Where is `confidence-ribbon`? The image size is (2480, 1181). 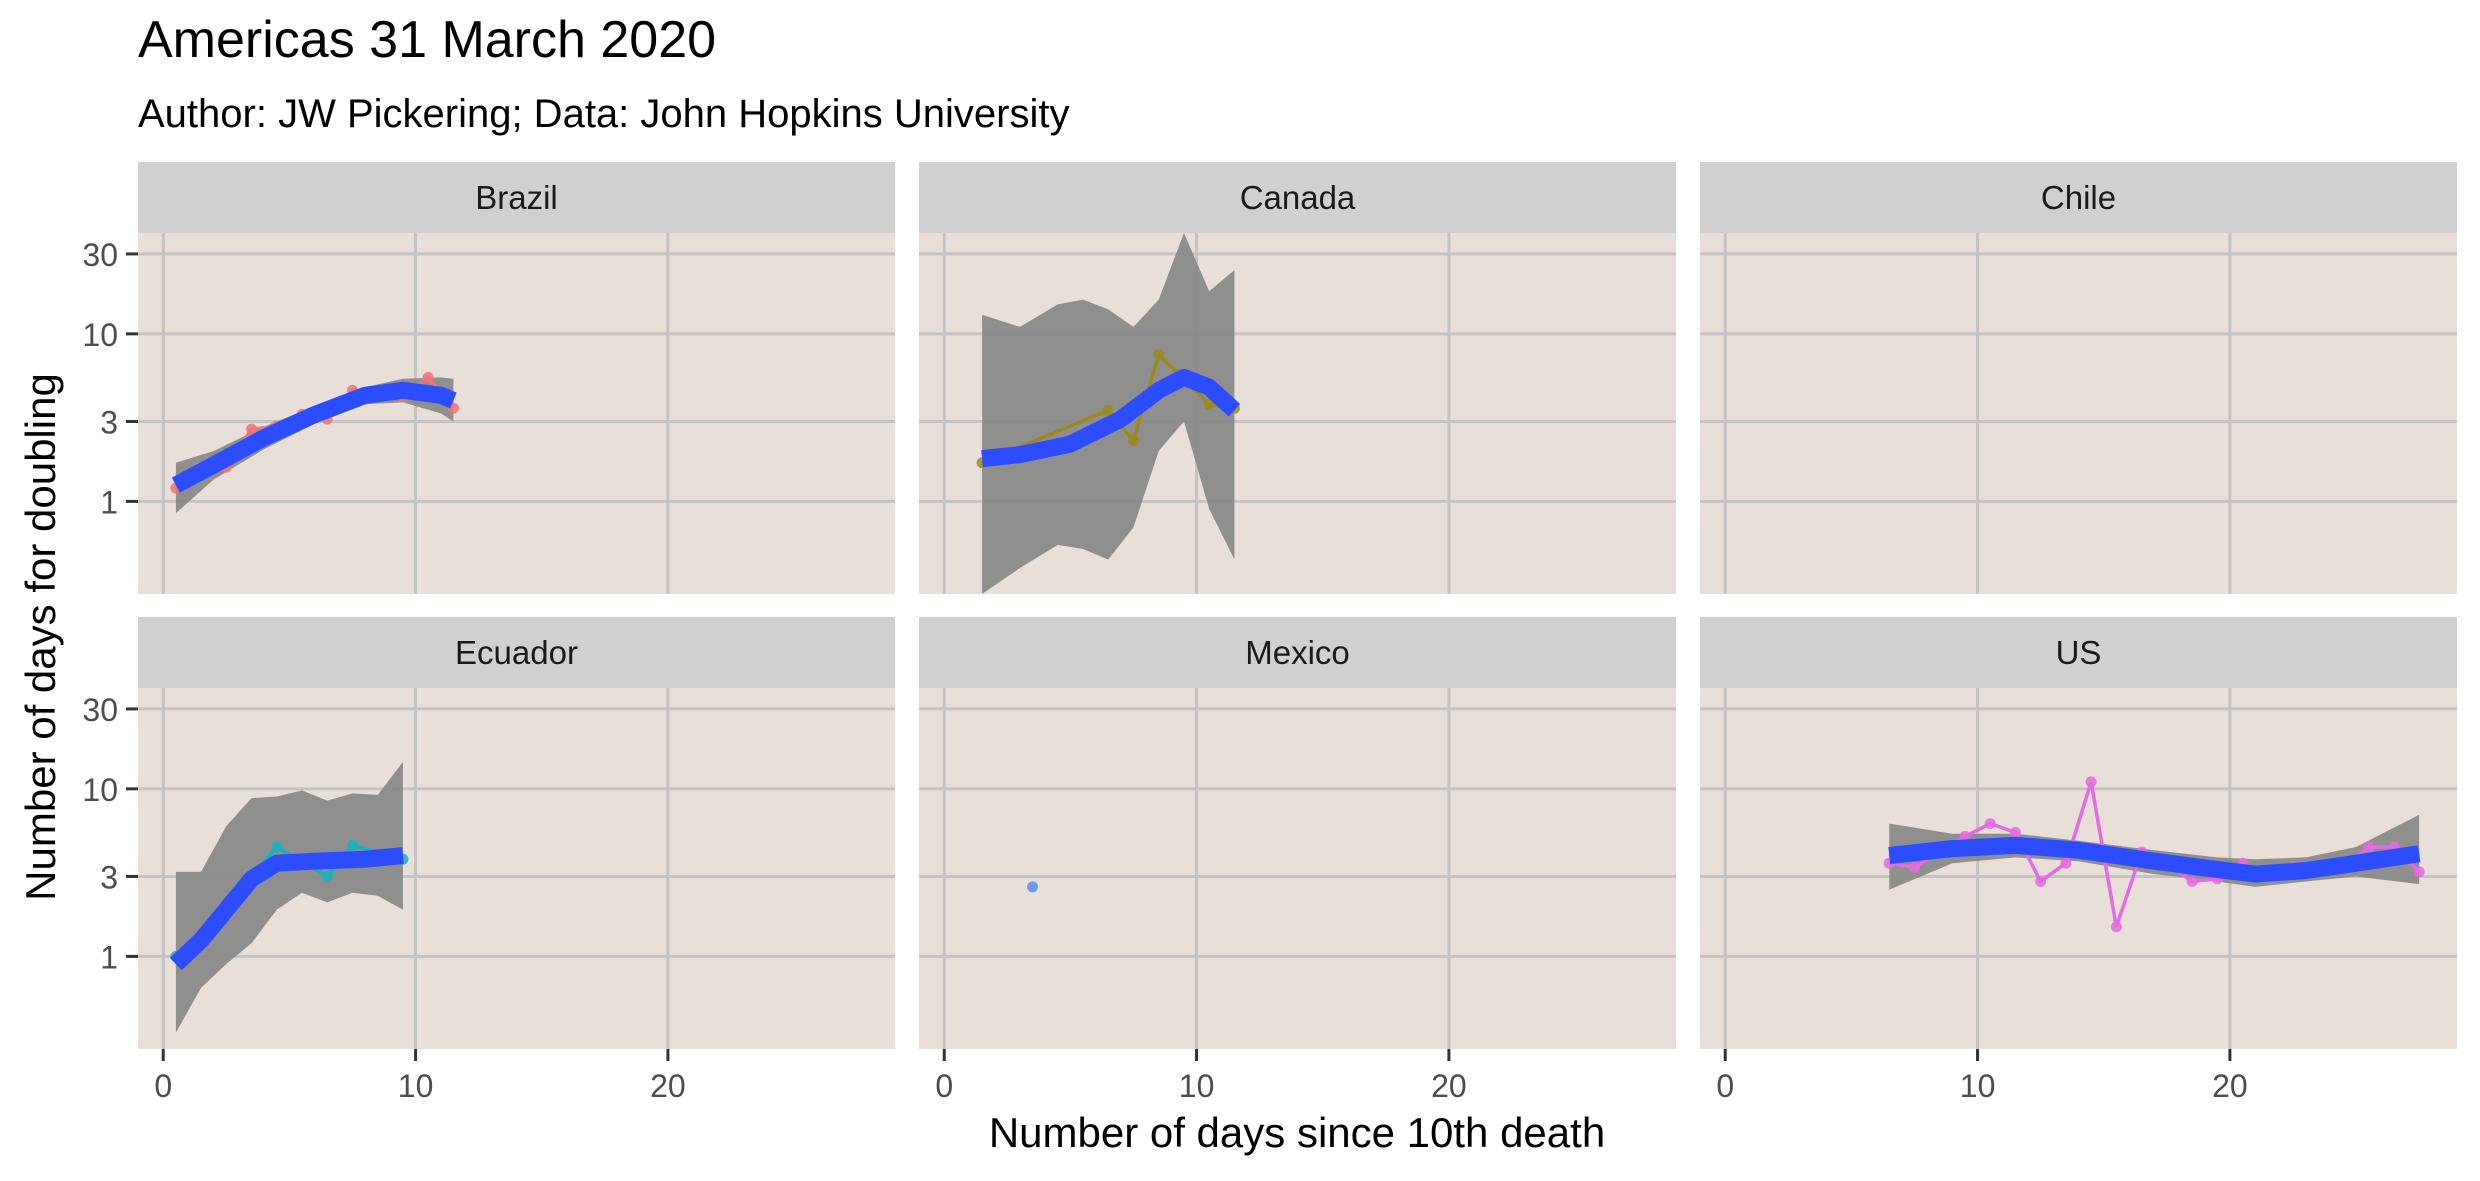
confidence-ribbon is located at coordinates (289, 897).